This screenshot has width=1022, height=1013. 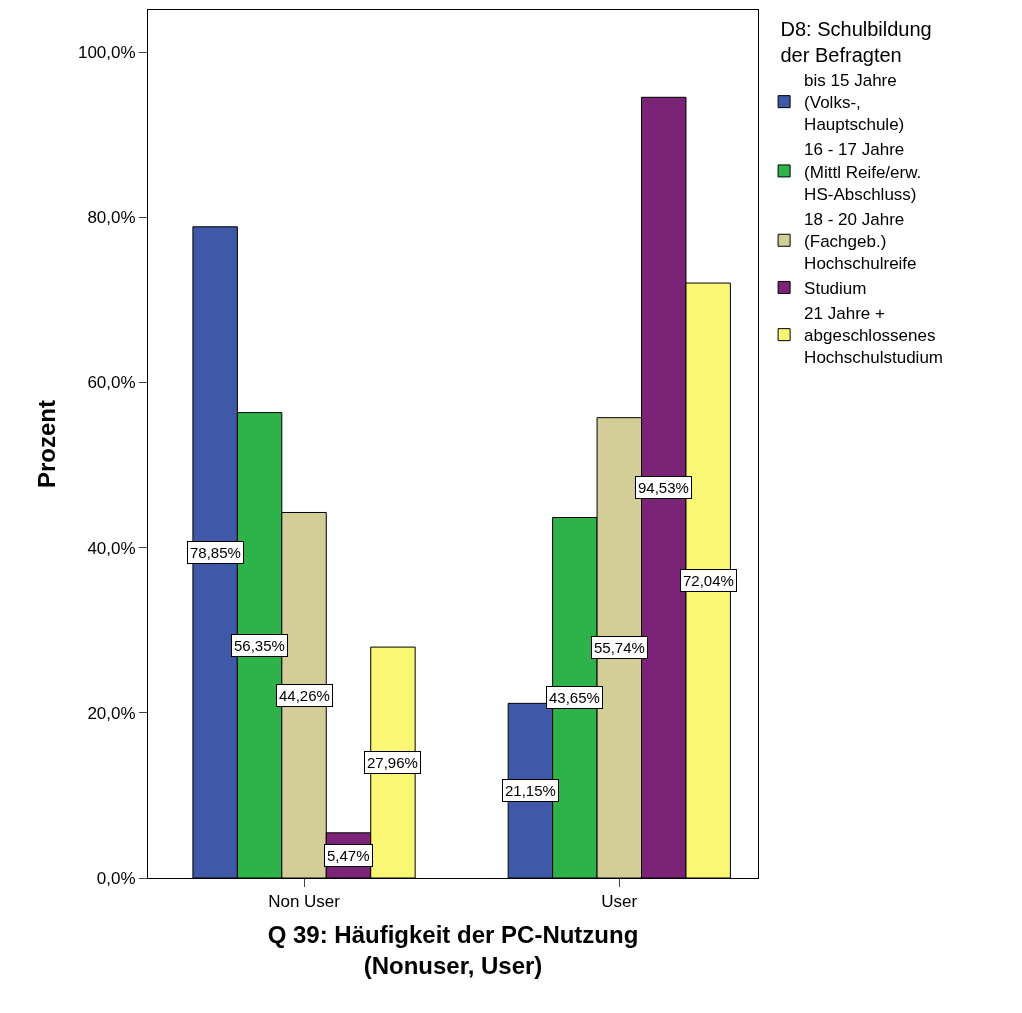 I want to click on legend-label: 18 - 20 Jahre (Fachgeb.) Hochschulreife, so click(x=860, y=241).